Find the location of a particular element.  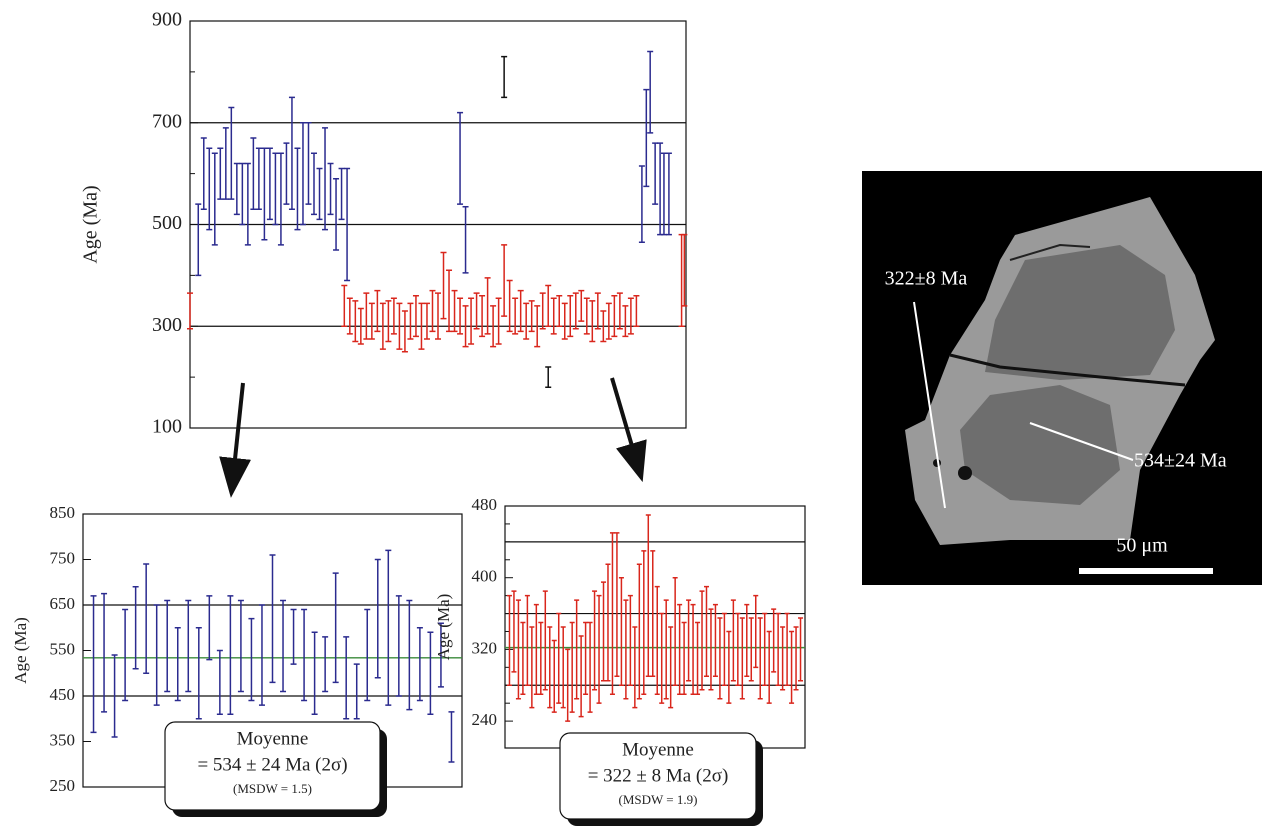

box is located at coordinates (272, 766).